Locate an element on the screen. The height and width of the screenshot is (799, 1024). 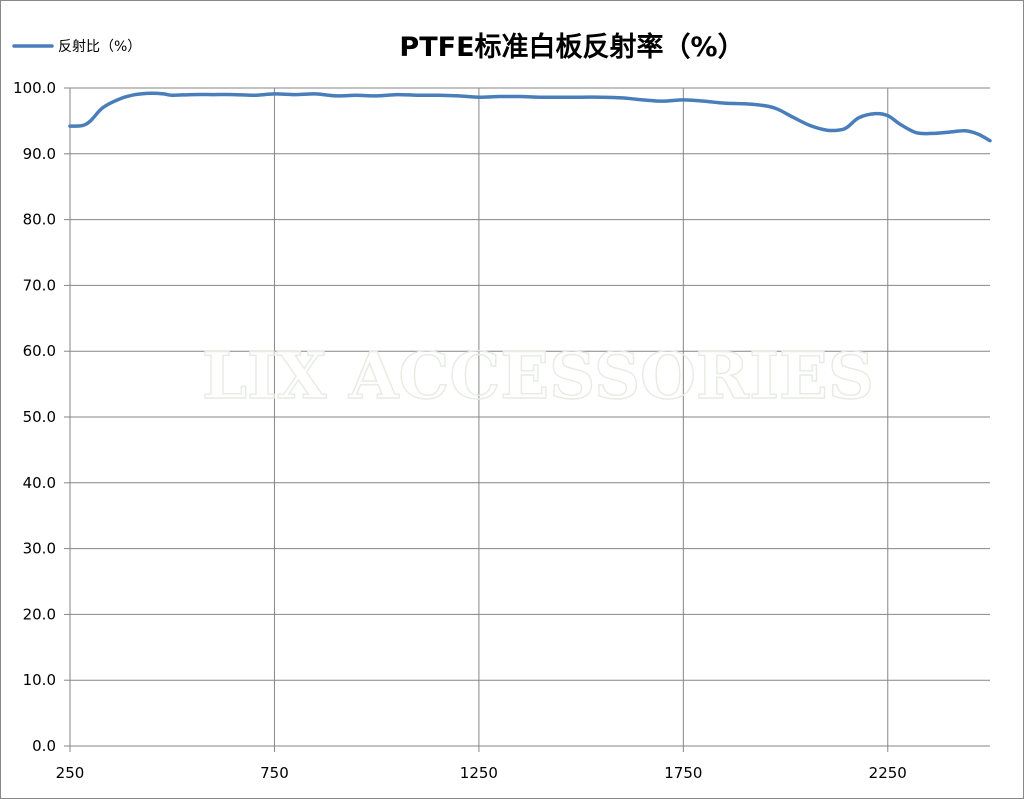
y-tick-label: 50.0 is located at coordinates (39, 417).